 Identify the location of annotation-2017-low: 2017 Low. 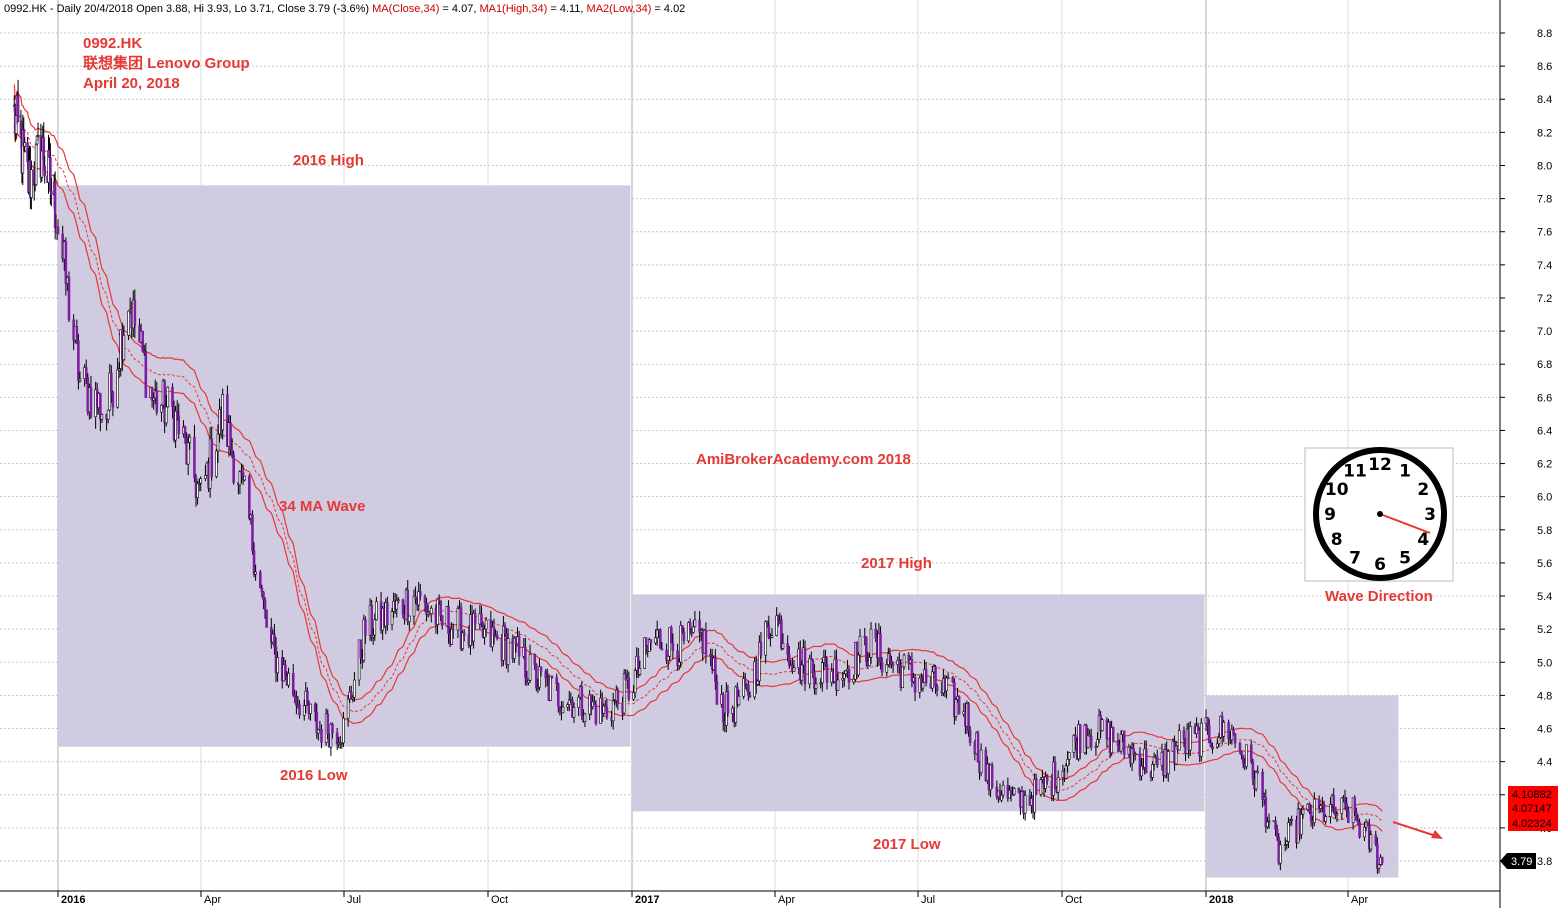
(907, 844).